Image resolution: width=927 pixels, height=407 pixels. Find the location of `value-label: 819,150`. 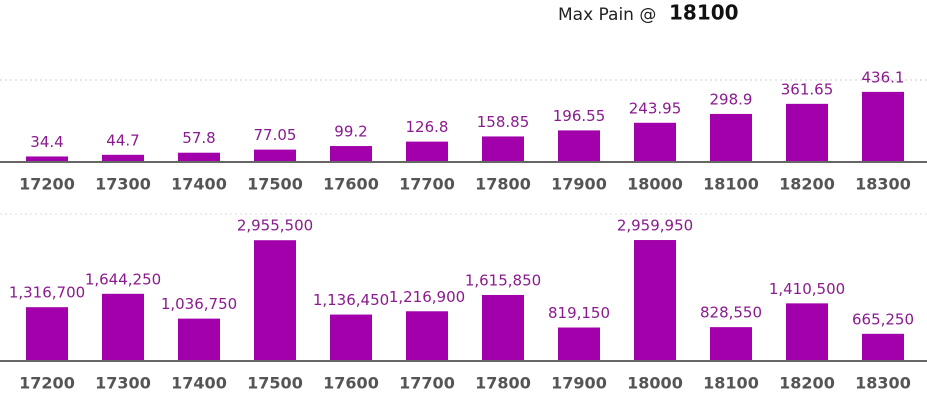

value-label: 819,150 is located at coordinates (579, 313).